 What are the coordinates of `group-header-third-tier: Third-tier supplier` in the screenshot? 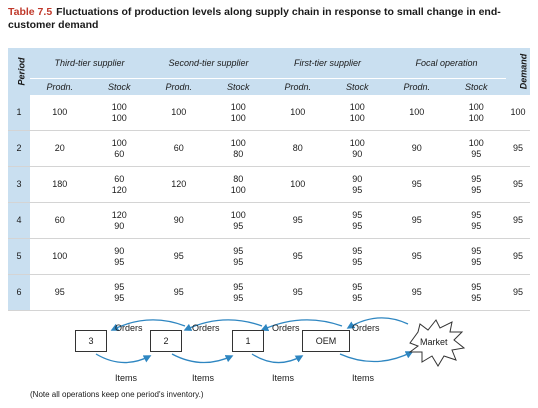 It's located at (89, 63).